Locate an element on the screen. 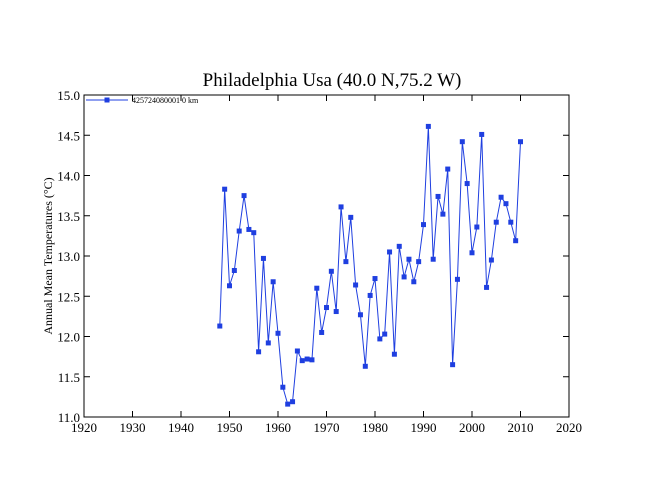 This screenshot has height=502, width=650. legend-label: 425724080001 0 km is located at coordinates (165, 100).